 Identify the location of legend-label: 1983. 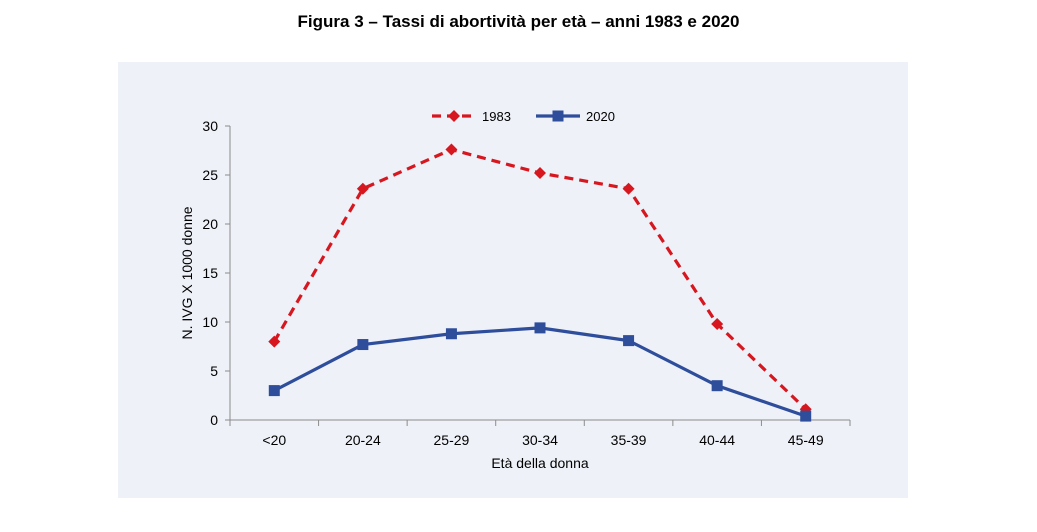
(496, 116).